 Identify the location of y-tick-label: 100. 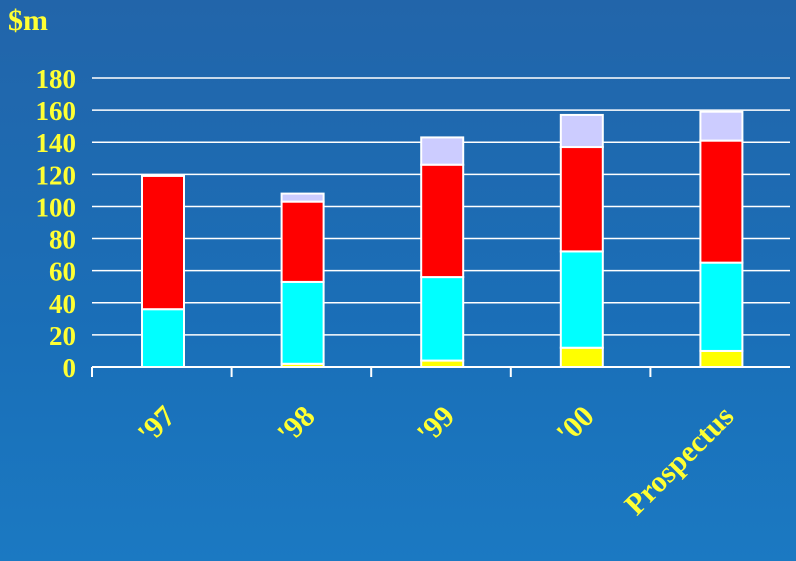
(56, 207).